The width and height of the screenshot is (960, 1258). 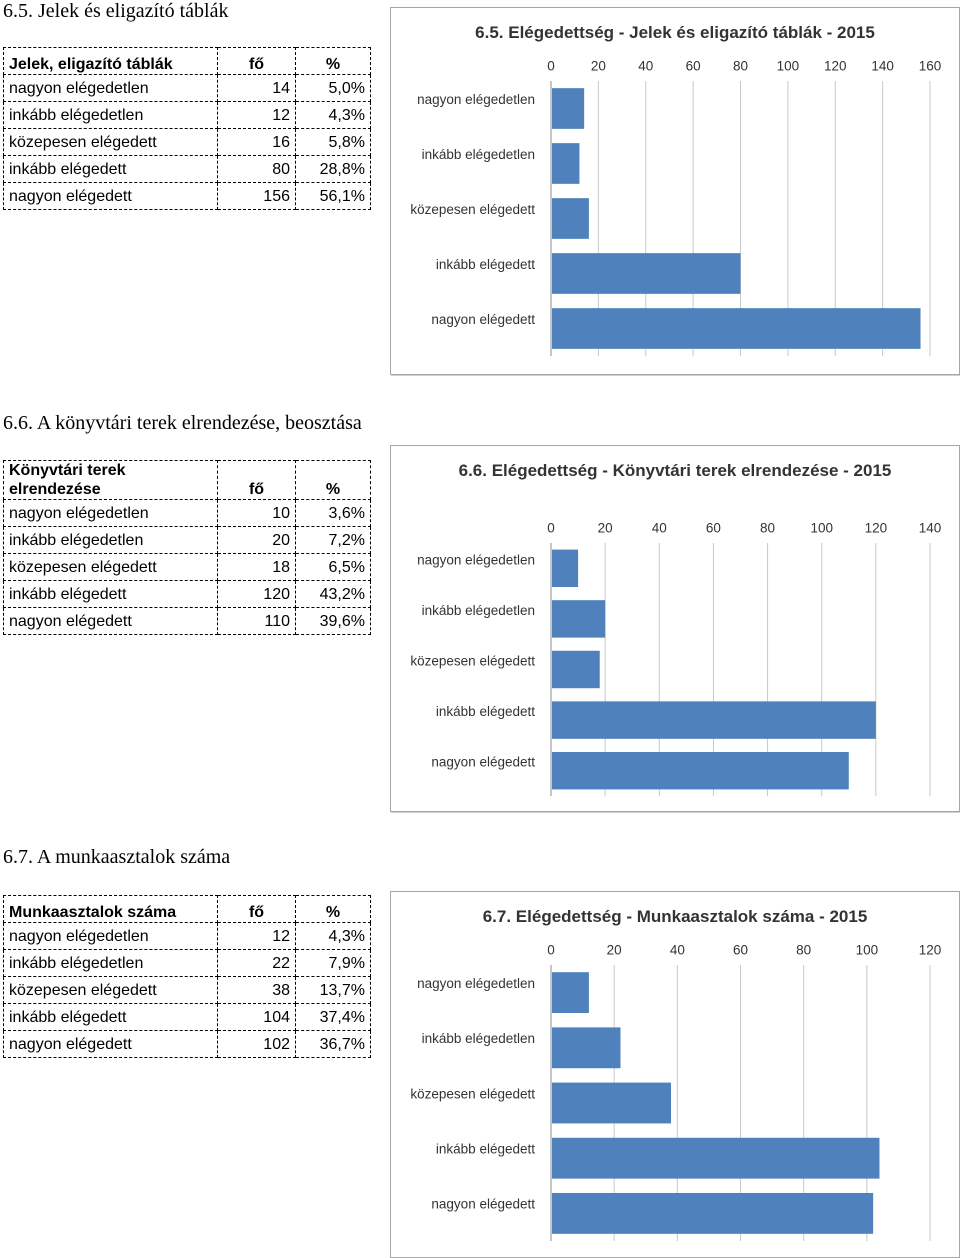 I want to click on table-row: nagyon elégedett 156 56,1%, so click(x=187, y=196).